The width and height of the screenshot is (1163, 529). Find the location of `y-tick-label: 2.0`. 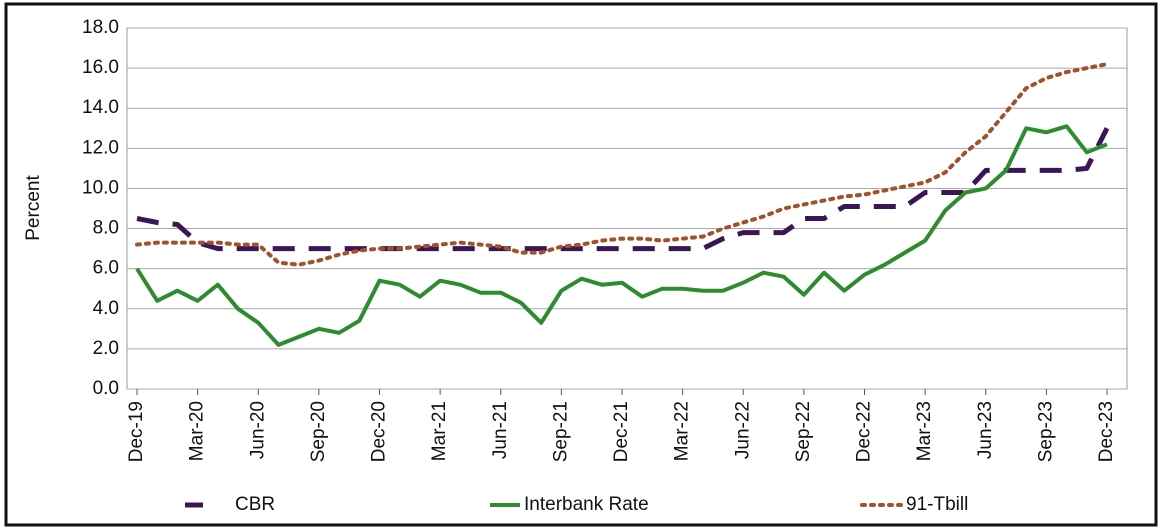

y-tick-label: 2.0 is located at coordinates (106, 348).